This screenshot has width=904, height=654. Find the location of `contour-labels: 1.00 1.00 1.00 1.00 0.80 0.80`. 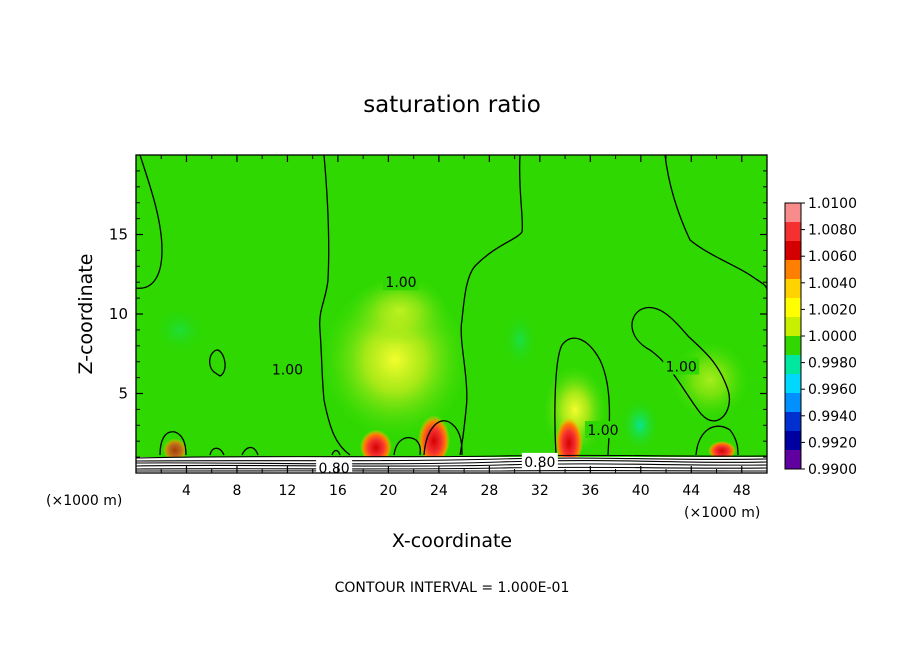

contour-labels: 1.00 1.00 1.00 1.00 0.80 0.80 is located at coordinates (484, 375).